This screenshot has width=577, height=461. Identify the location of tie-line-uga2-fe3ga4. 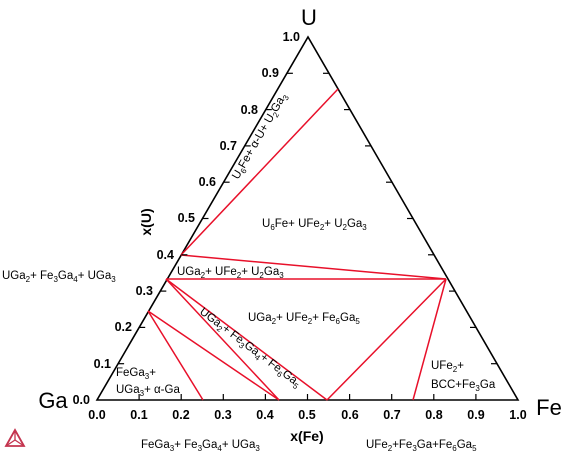
(222, 339).